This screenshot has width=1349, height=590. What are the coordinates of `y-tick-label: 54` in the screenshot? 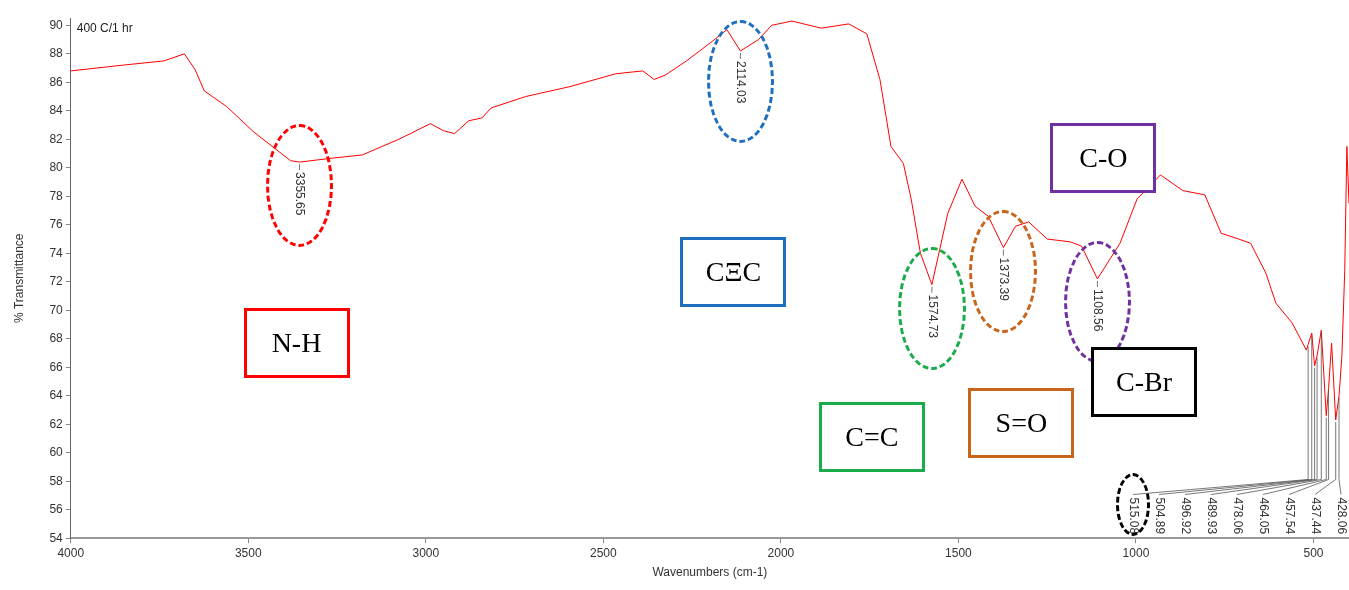 It's located at (56, 537).